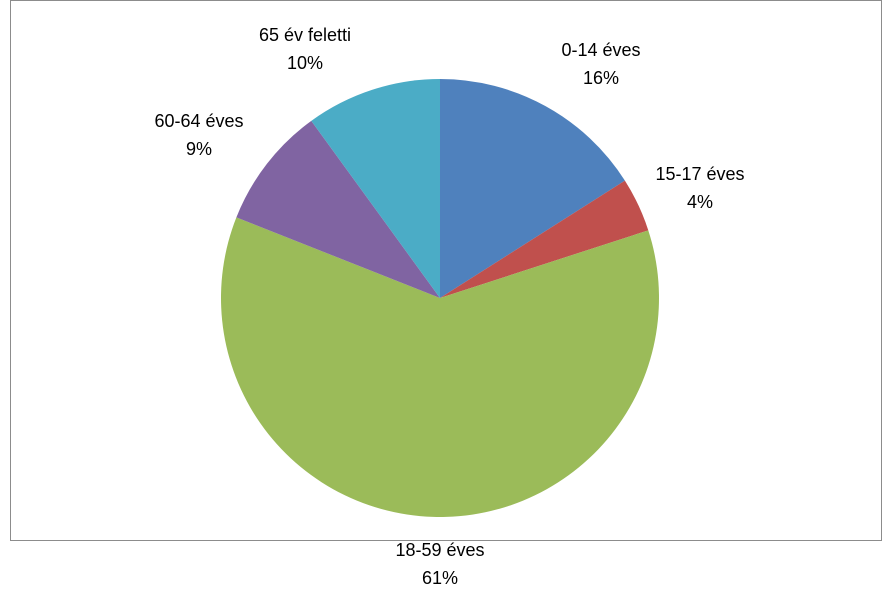 The image size is (893, 590). What do you see at coordinates (699, 174) in the screenshot?
I see `data-label-category: 15-17 éves` at bounding box center [699, 174].